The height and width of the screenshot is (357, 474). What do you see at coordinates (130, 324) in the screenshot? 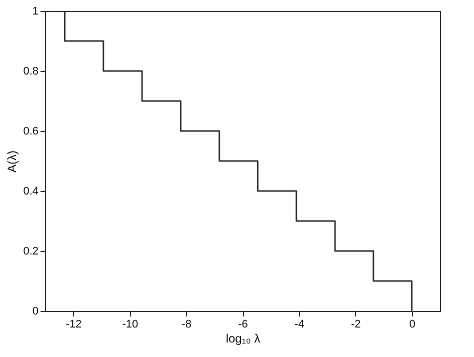
I see `x-tick-label: -10` at bounding box center [130, 324].